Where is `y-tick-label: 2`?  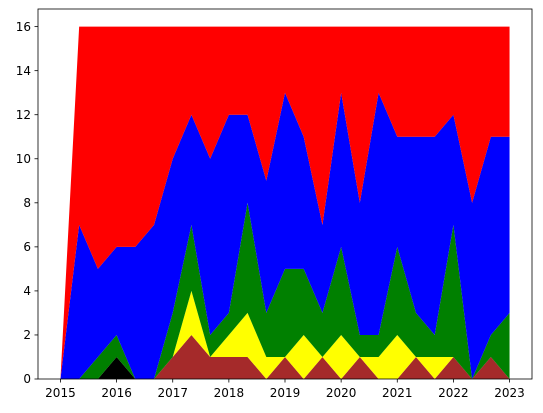 y-tick-label: 2 is located at coordinates (27, 335).